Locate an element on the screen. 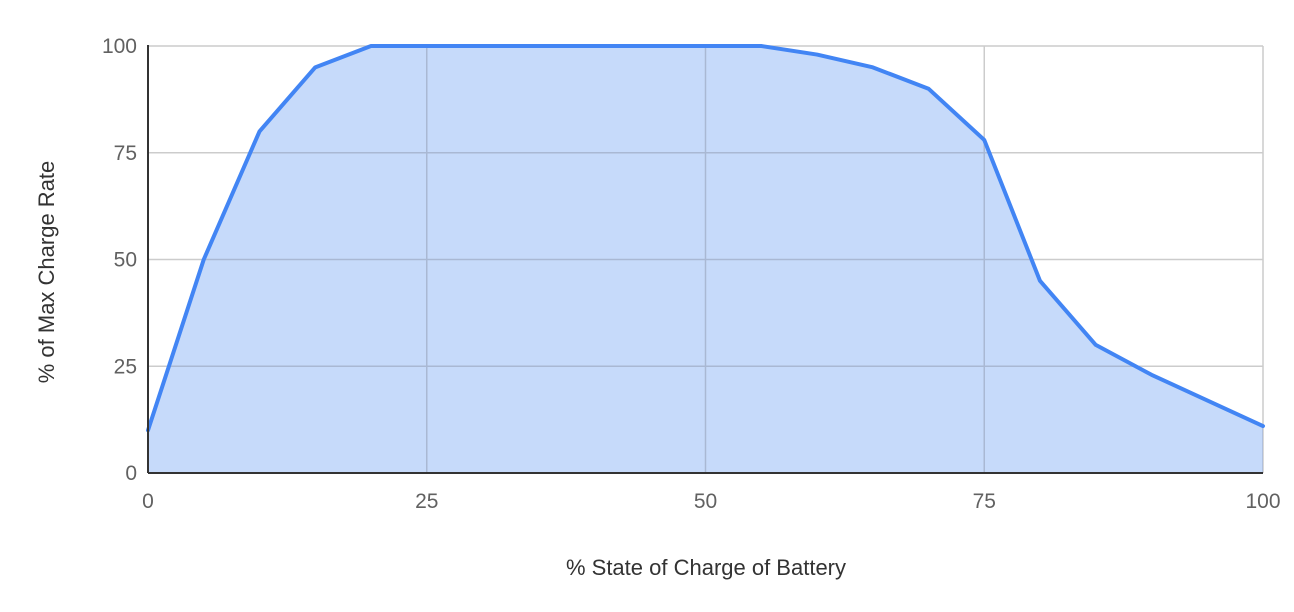  x-axis-title: % State of Charge of Battery is located at coordinates (706, 567).